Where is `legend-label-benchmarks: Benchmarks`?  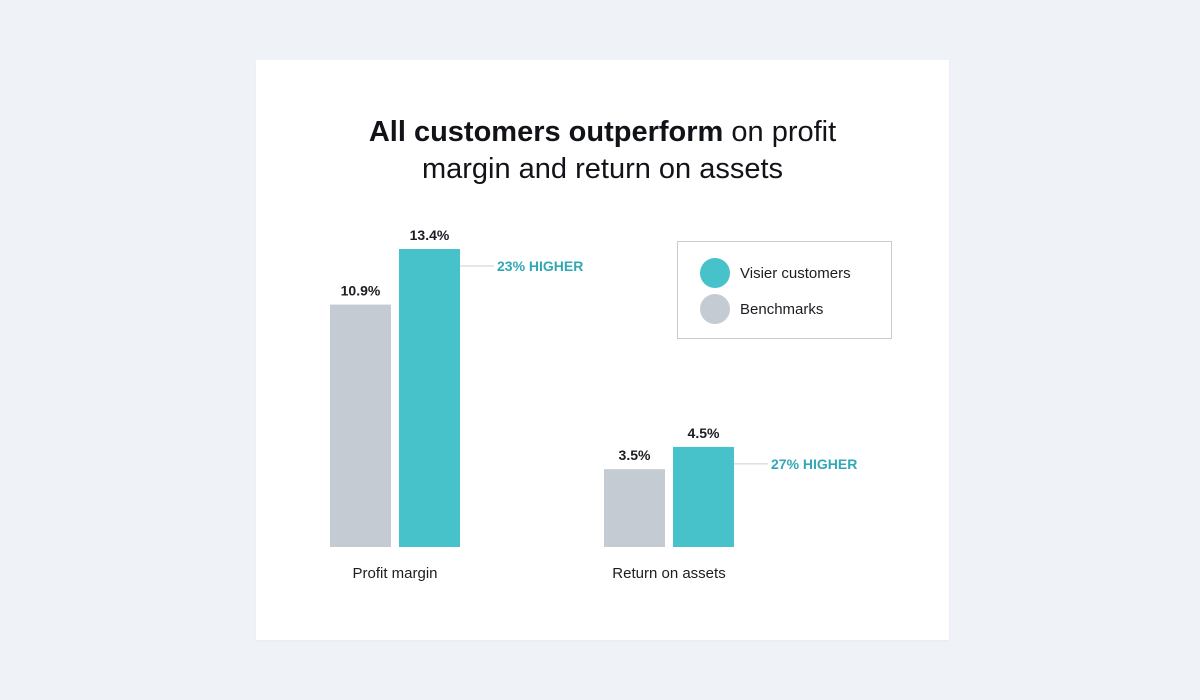 legend-label-benchmarks: Benchmarks is located at coordinates (782, 309).